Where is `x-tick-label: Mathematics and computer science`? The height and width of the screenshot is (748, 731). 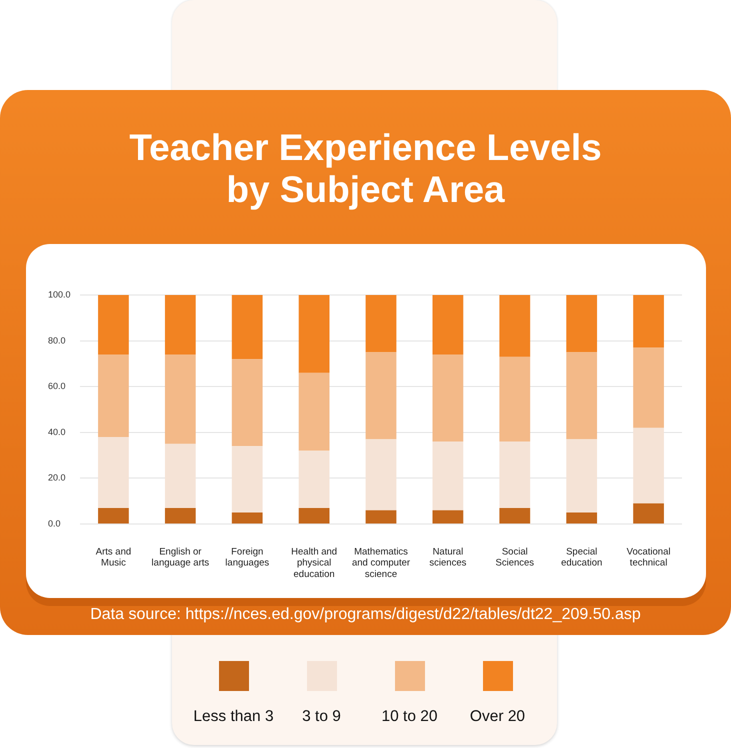 x-tick-label: Mathematics and computer science is located at coordinates (381, 563).